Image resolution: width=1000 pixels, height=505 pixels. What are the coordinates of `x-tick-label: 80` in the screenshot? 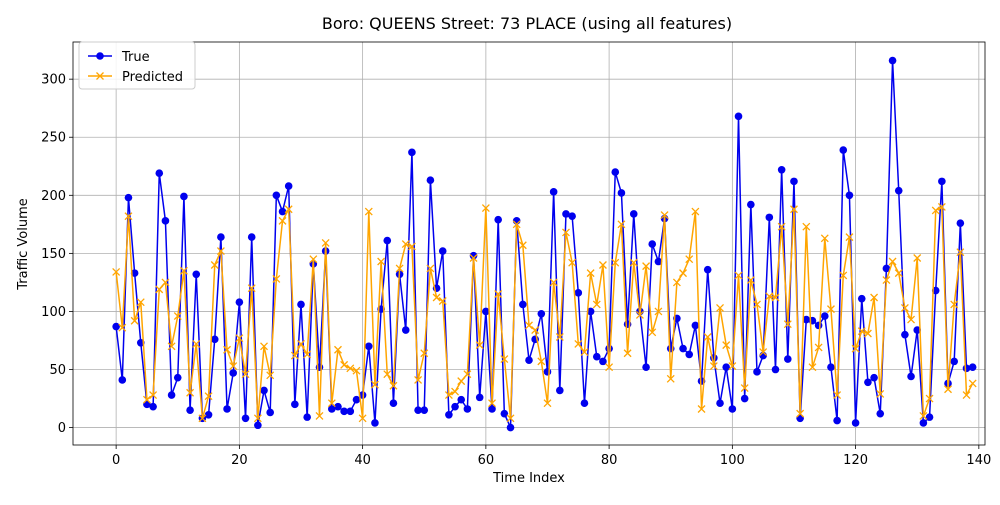 It's located at (609, 460).